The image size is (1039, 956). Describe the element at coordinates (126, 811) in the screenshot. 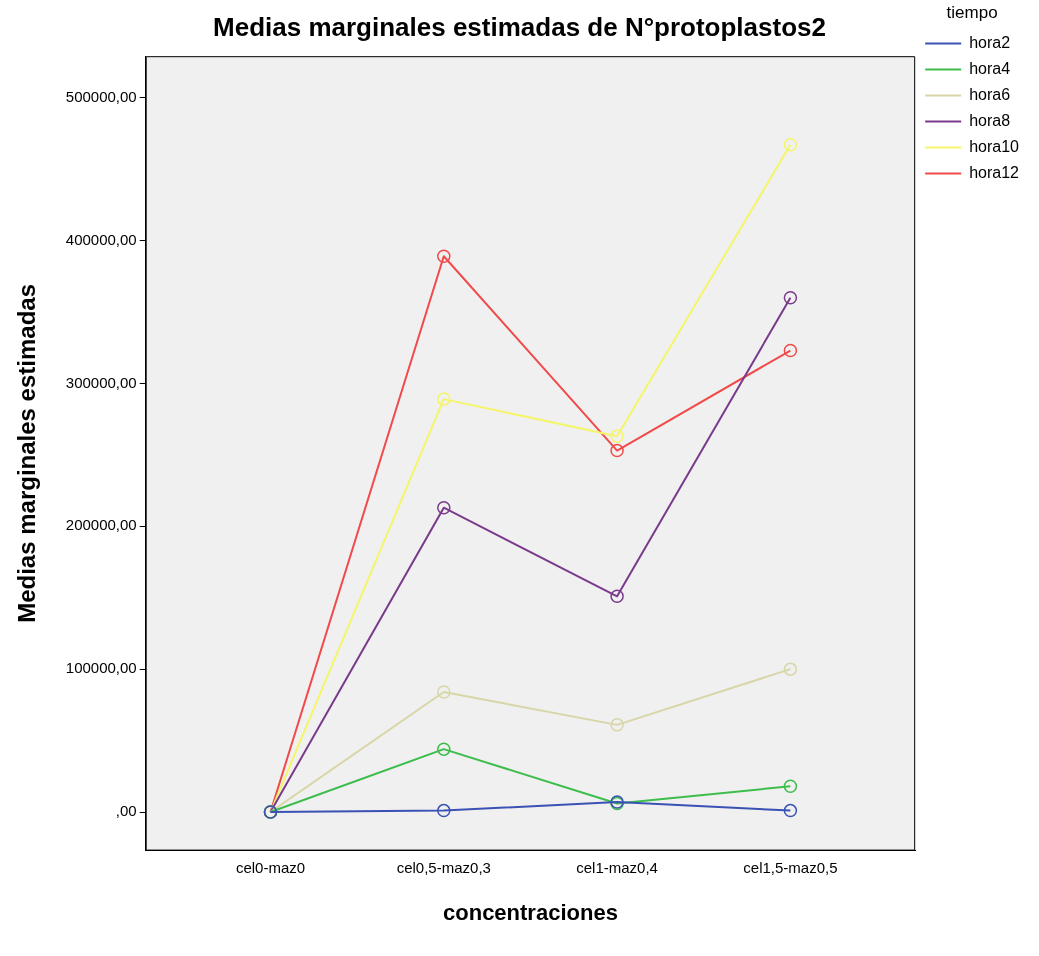

I see `y-tick-label: ,00` at that location.